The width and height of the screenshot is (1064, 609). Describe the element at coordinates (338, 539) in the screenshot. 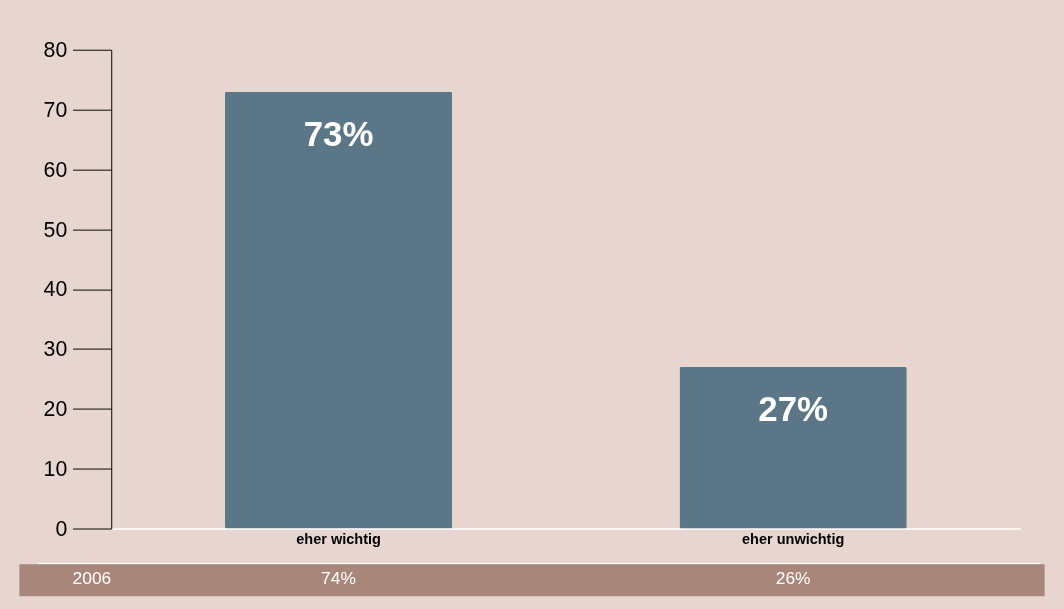

I see `x-tick-label: eher wichtig` at that location.